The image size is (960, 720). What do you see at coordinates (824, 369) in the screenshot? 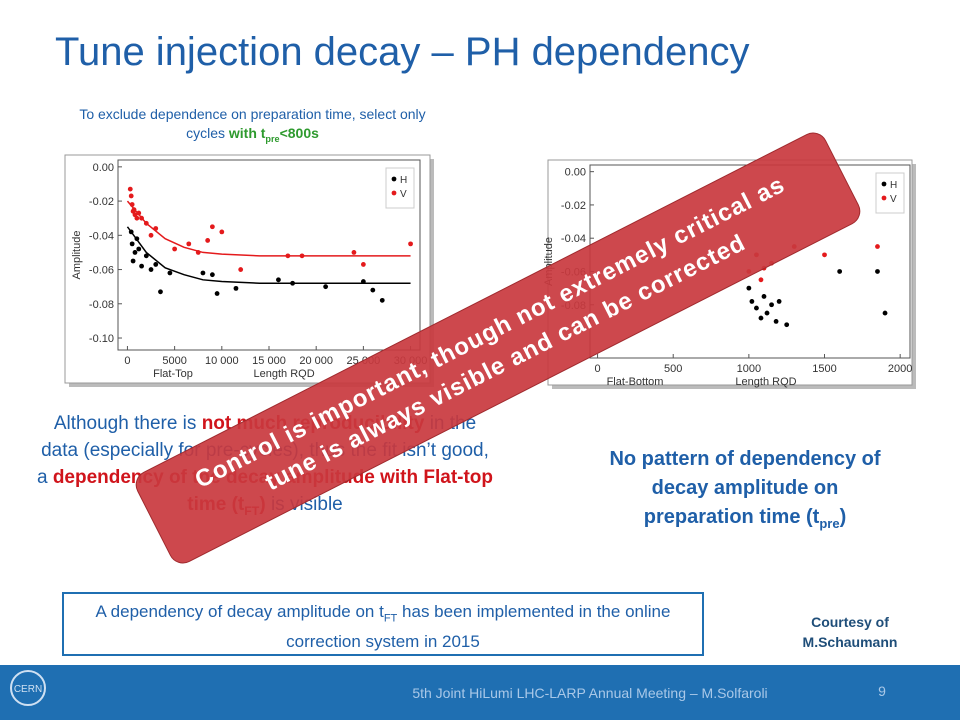
I see `x-tick-label: 1500` at bounding box center [824, 369].